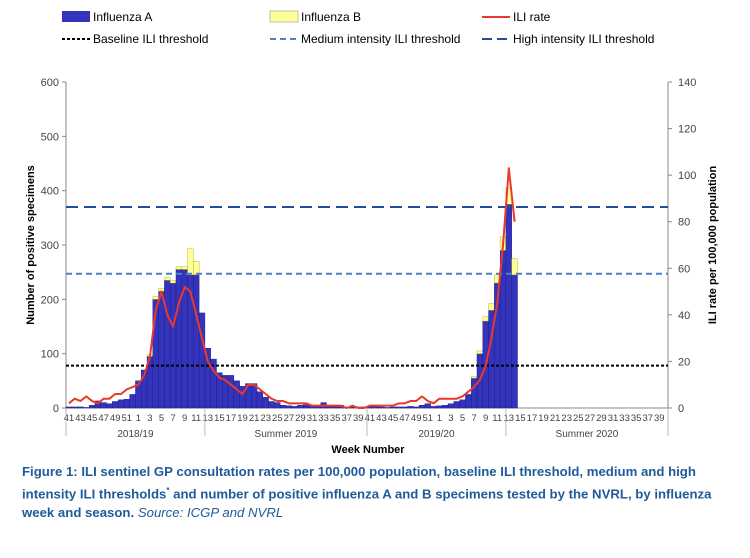  I want to click on legend-label-flu-a: Influenza A, so click(122, 17).